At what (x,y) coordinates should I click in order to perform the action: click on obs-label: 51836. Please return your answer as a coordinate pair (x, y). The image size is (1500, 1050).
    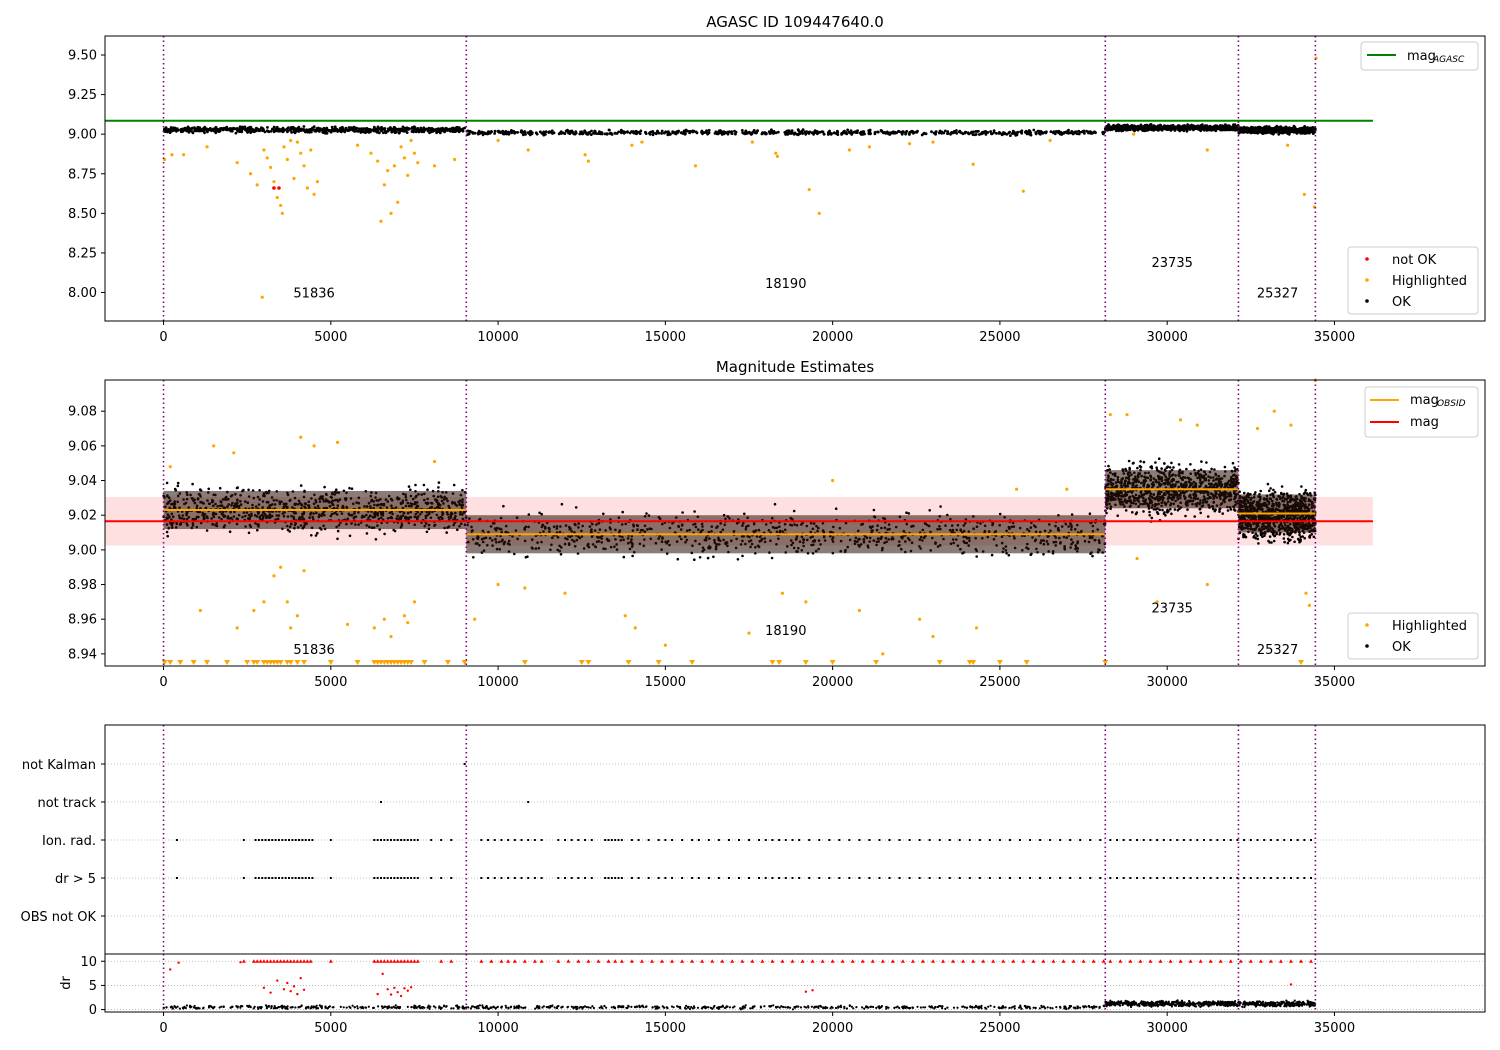
    Looking at the image, I should click on (313, 293).